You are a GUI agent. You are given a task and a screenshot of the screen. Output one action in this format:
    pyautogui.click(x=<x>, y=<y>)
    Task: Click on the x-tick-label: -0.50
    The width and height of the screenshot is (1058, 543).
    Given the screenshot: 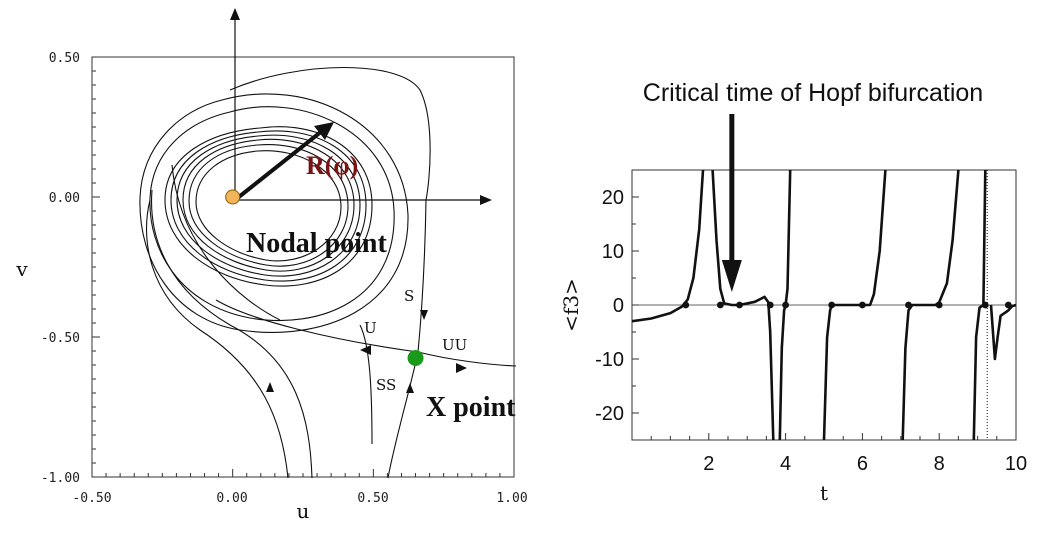 What is the action you would take?
    pyautogui.click(x=91, y=498)
    